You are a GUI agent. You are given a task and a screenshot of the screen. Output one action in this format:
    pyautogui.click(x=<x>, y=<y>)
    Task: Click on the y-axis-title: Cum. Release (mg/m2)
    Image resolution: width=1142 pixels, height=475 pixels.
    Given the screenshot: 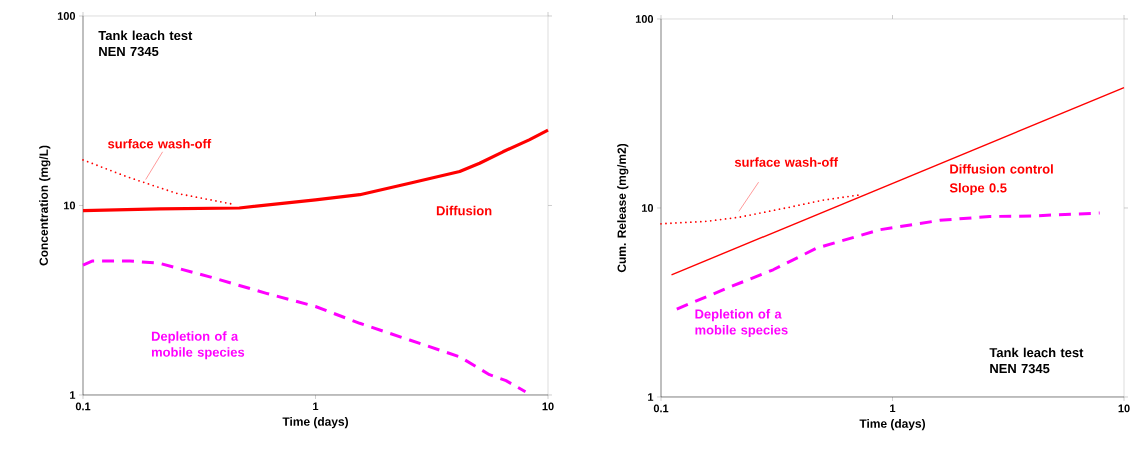 What is the action you would take?
    pyautogui.click(x=623, y=208)
    